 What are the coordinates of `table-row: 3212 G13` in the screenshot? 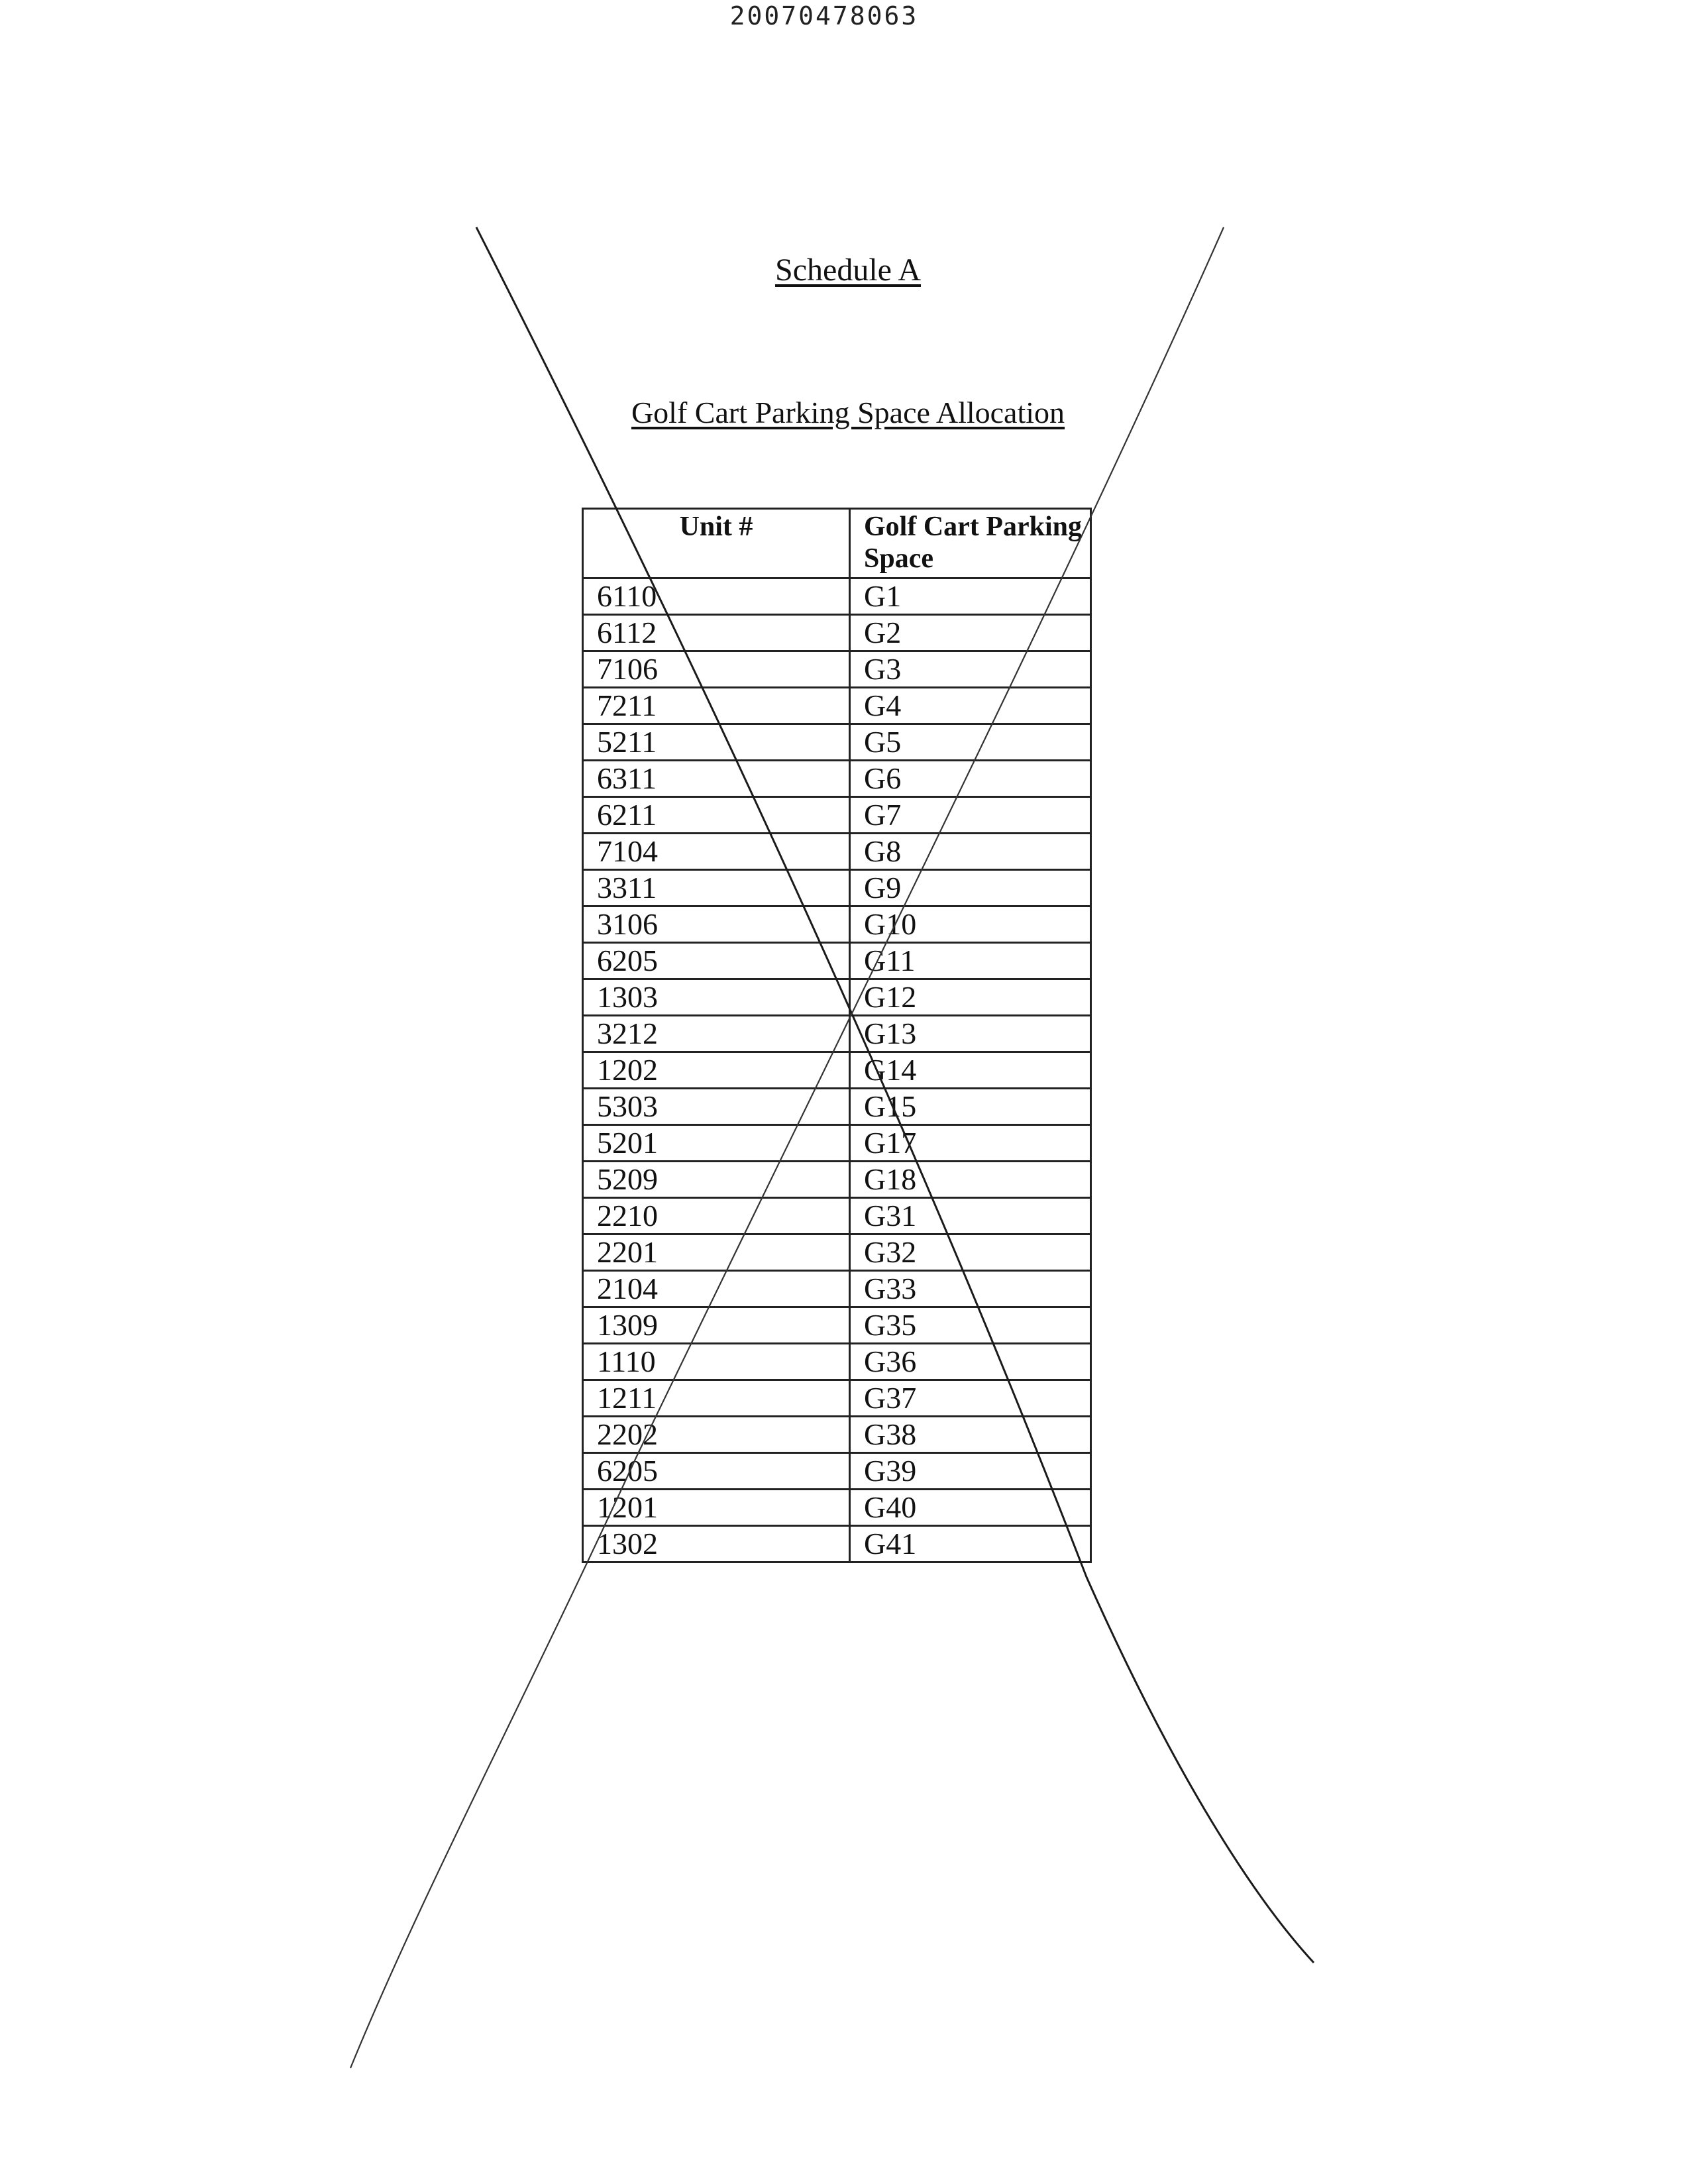 It's located at (837, 1033).